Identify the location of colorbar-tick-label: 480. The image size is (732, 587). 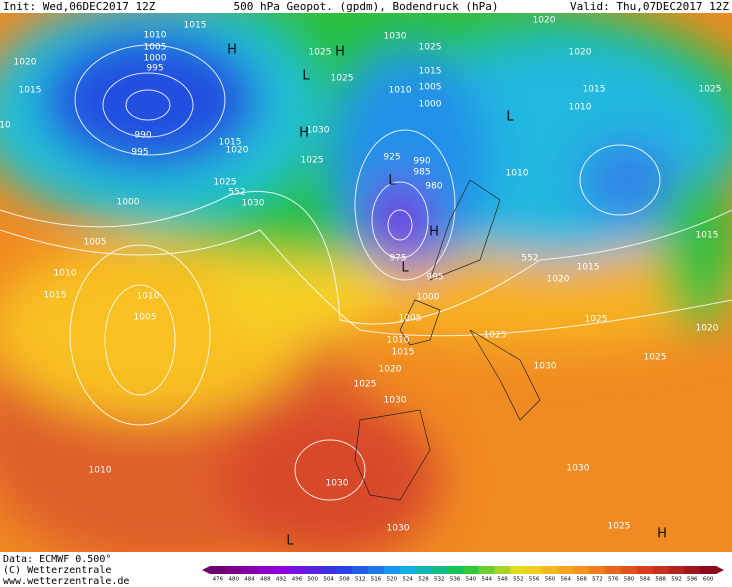
(233, 580).